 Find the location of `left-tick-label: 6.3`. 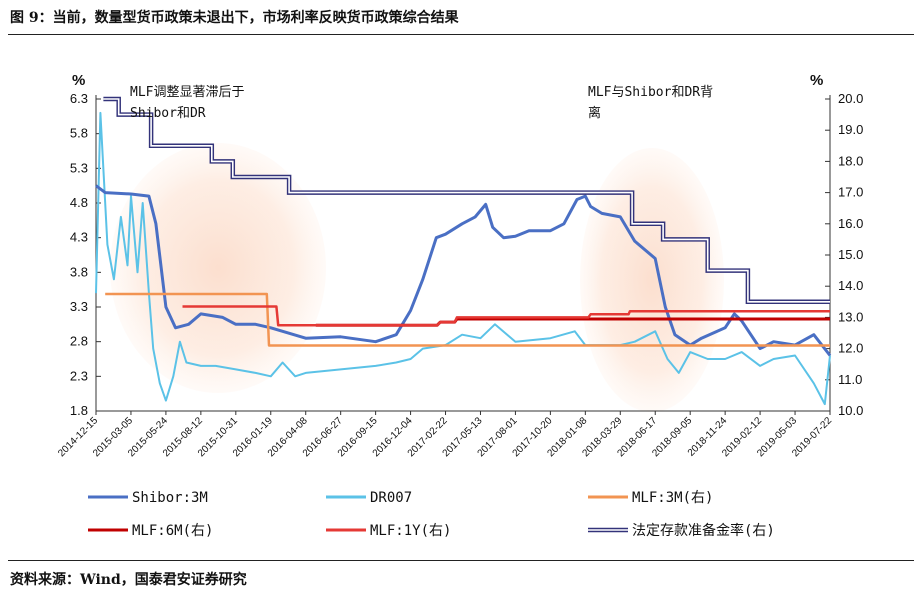

left-tick-label: 6.3 is located at coordinates (79, 98).